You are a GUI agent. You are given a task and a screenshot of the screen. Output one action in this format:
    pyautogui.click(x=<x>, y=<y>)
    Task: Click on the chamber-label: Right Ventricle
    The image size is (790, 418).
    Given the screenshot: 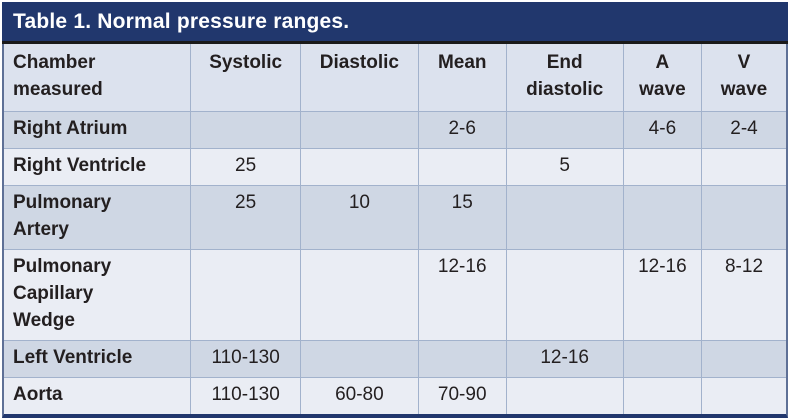 What is the action you would take?
    pyautogui.click(x=97, y=167)
    